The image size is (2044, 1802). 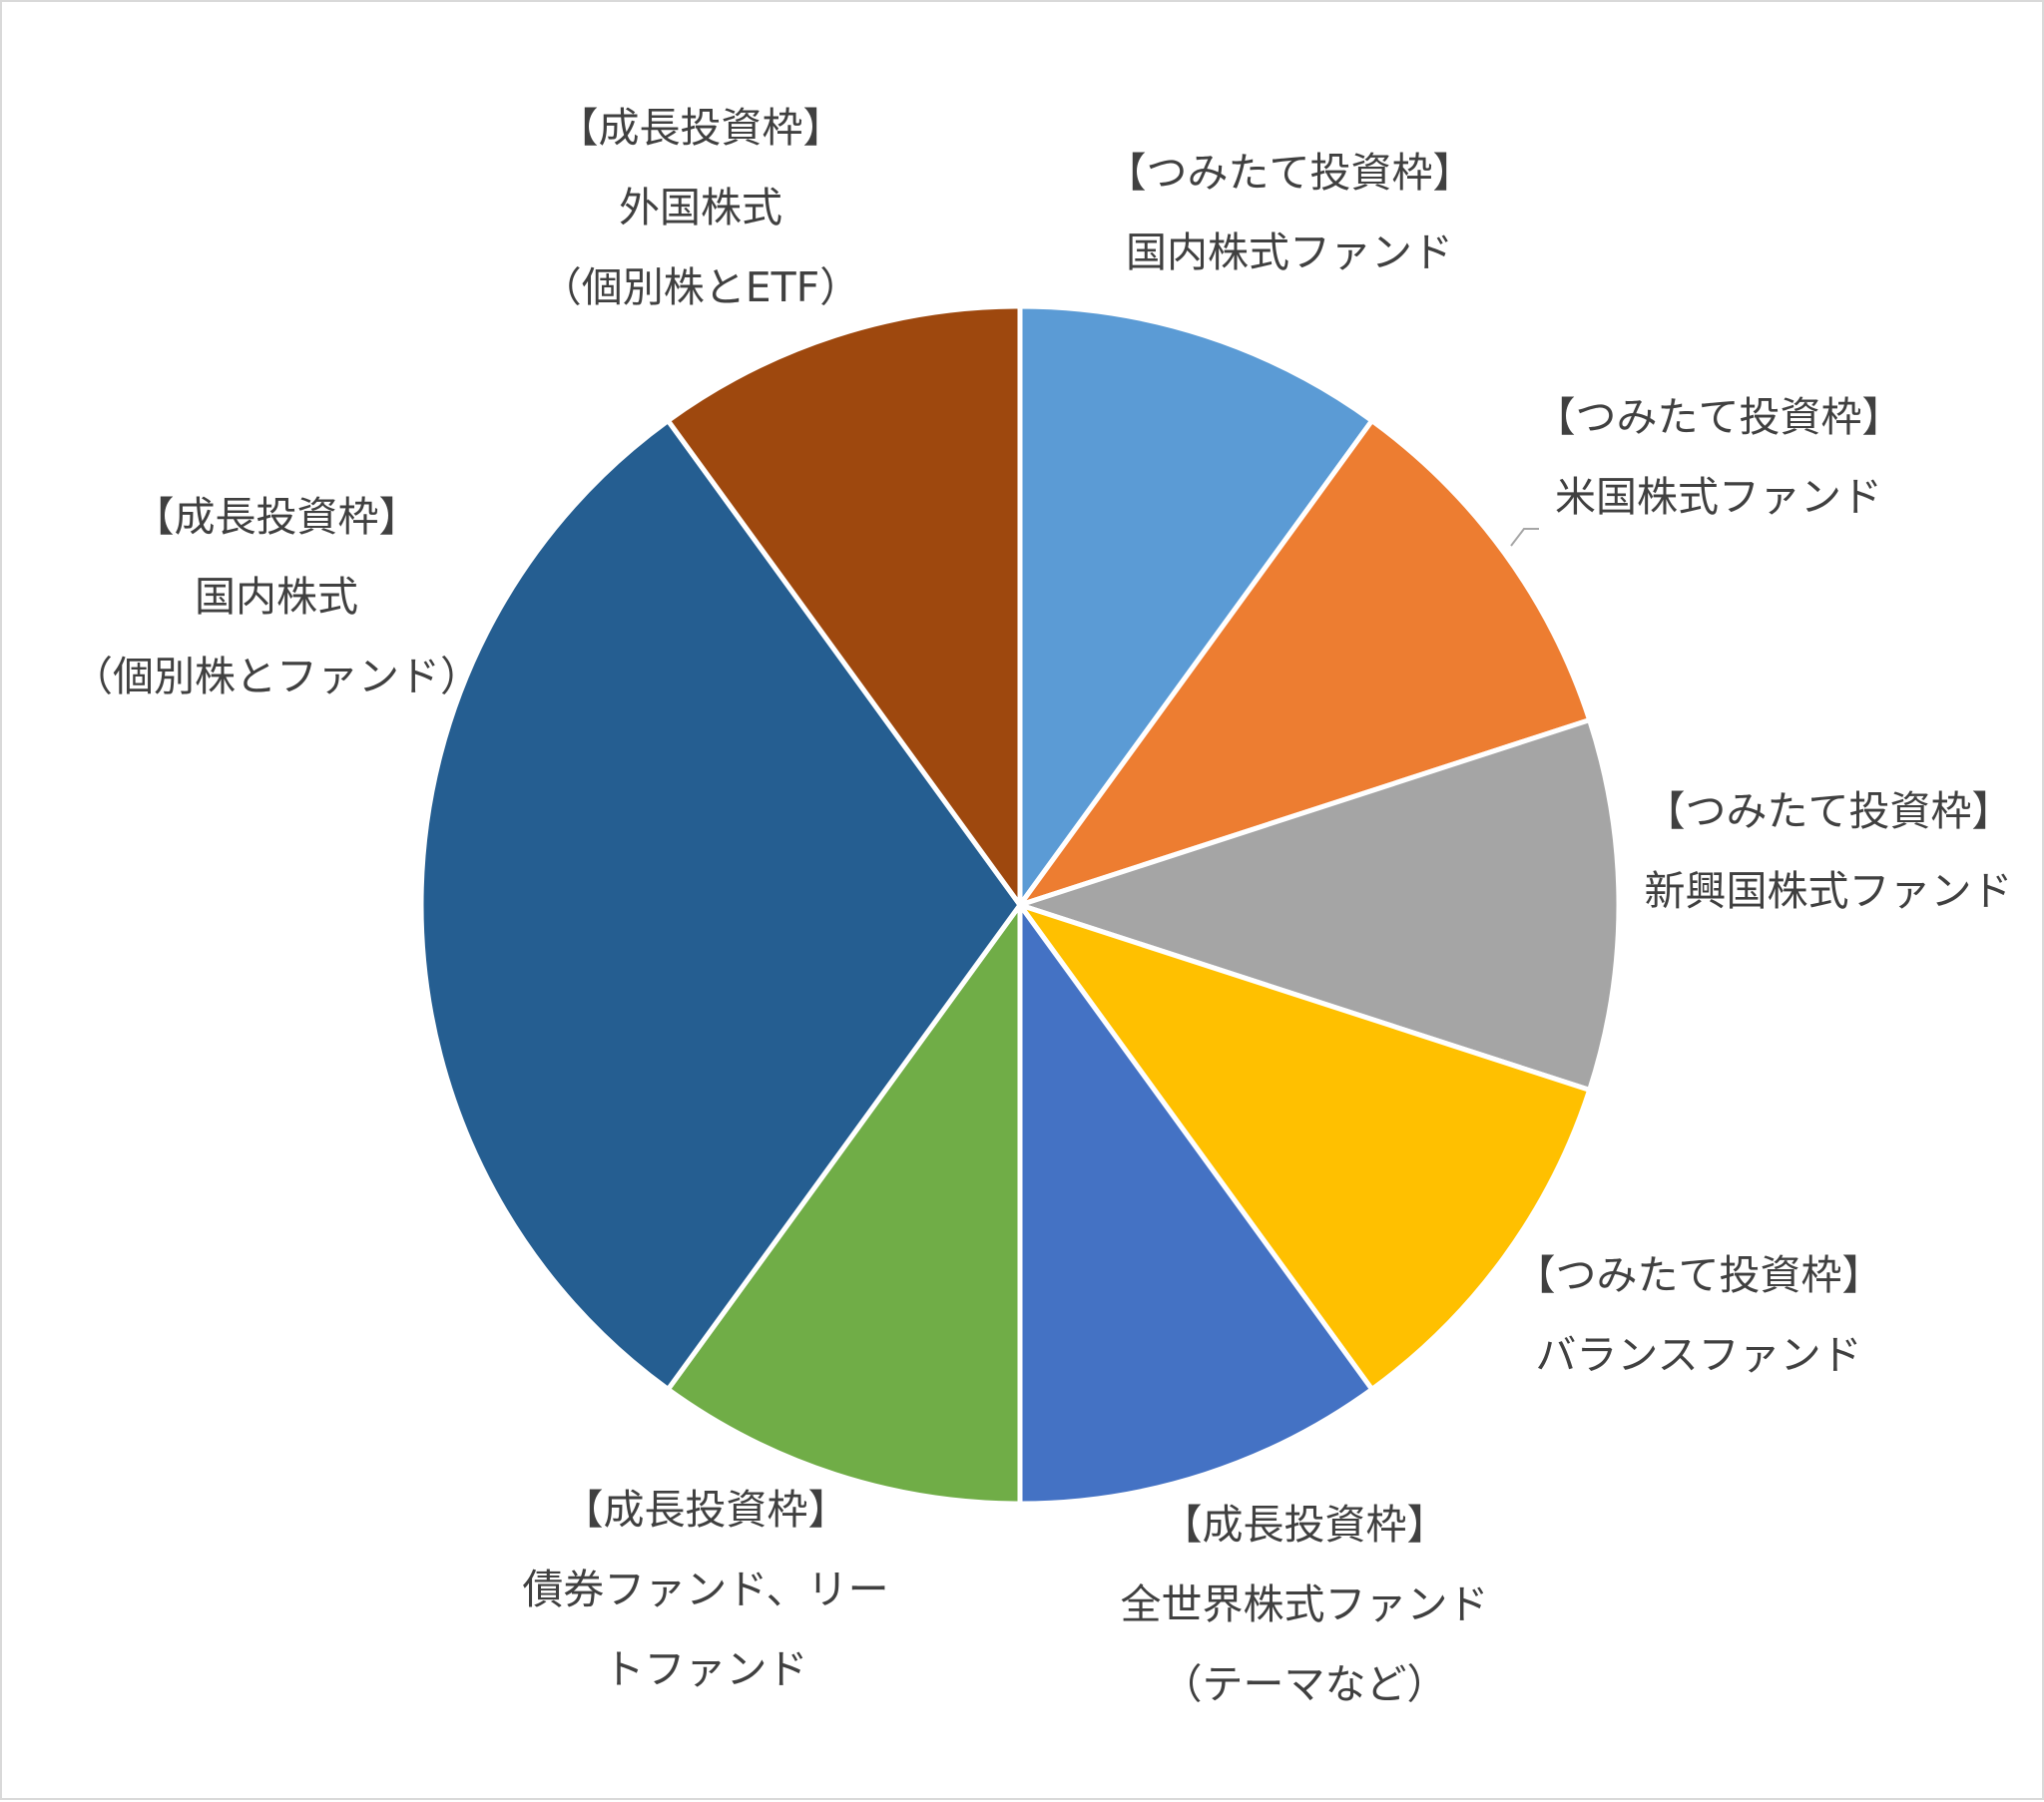 What do you see at coordinates (276, 676) in the screenshot?
I see `slice-label-line: （個別株とファンド）` at bounding box center [276, 676].